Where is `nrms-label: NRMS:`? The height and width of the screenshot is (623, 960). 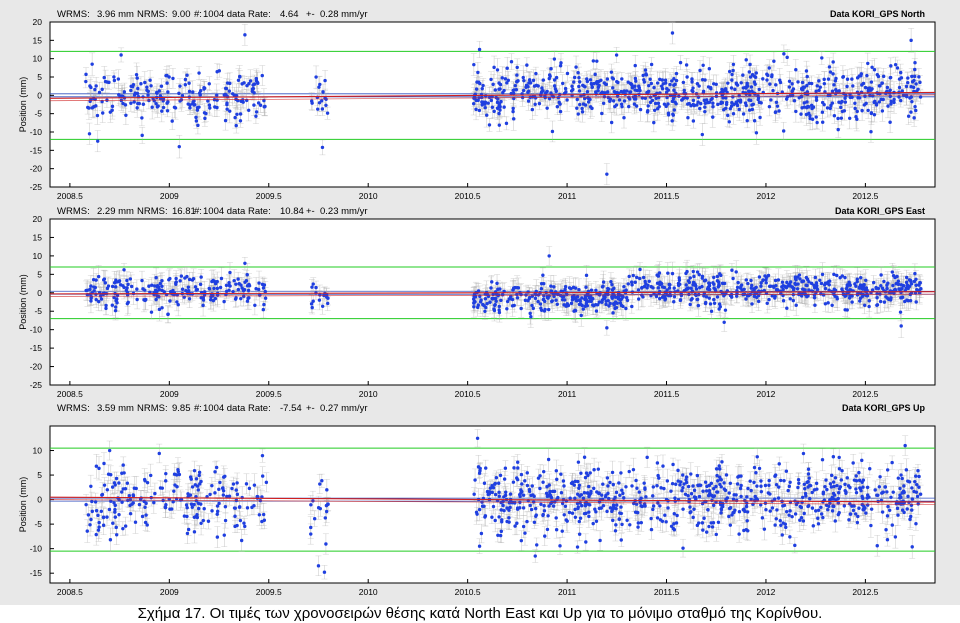 nrms-label: NRMS: is located at coordinates (152, 14).